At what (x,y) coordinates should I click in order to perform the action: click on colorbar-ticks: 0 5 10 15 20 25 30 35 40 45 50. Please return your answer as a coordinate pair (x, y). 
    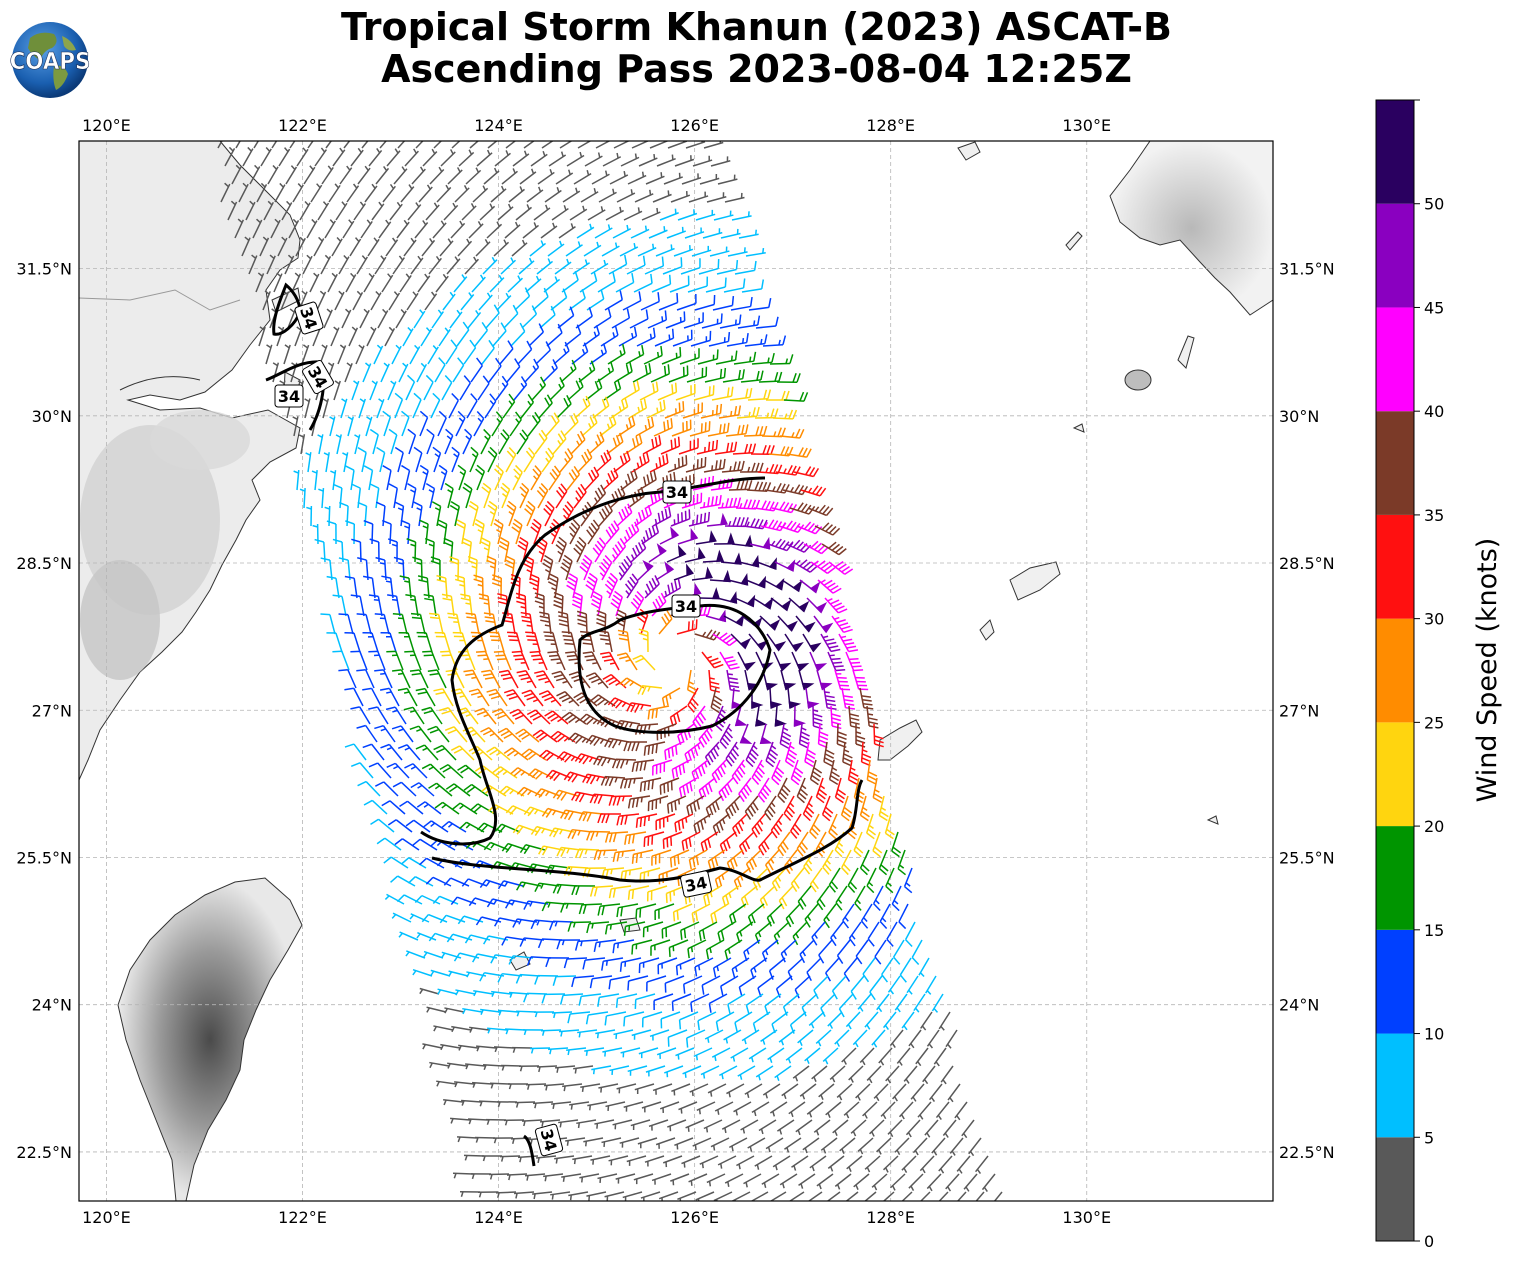
    Looking at the image, I should click on (1429, 675).